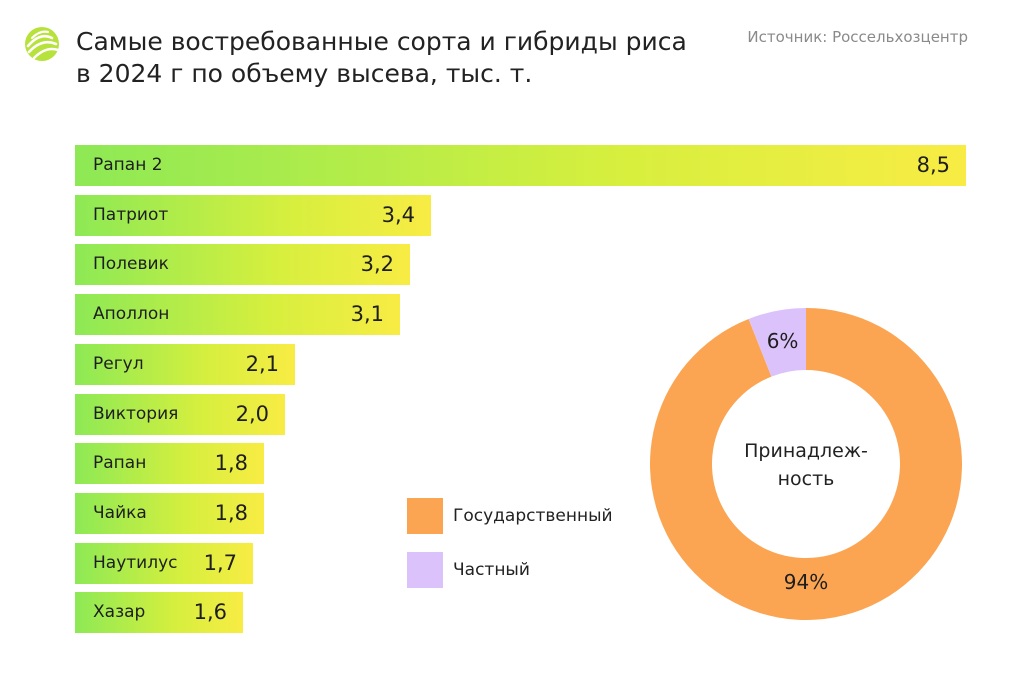  I want to click on bar-value-label: 1,7, so click(220, 562).